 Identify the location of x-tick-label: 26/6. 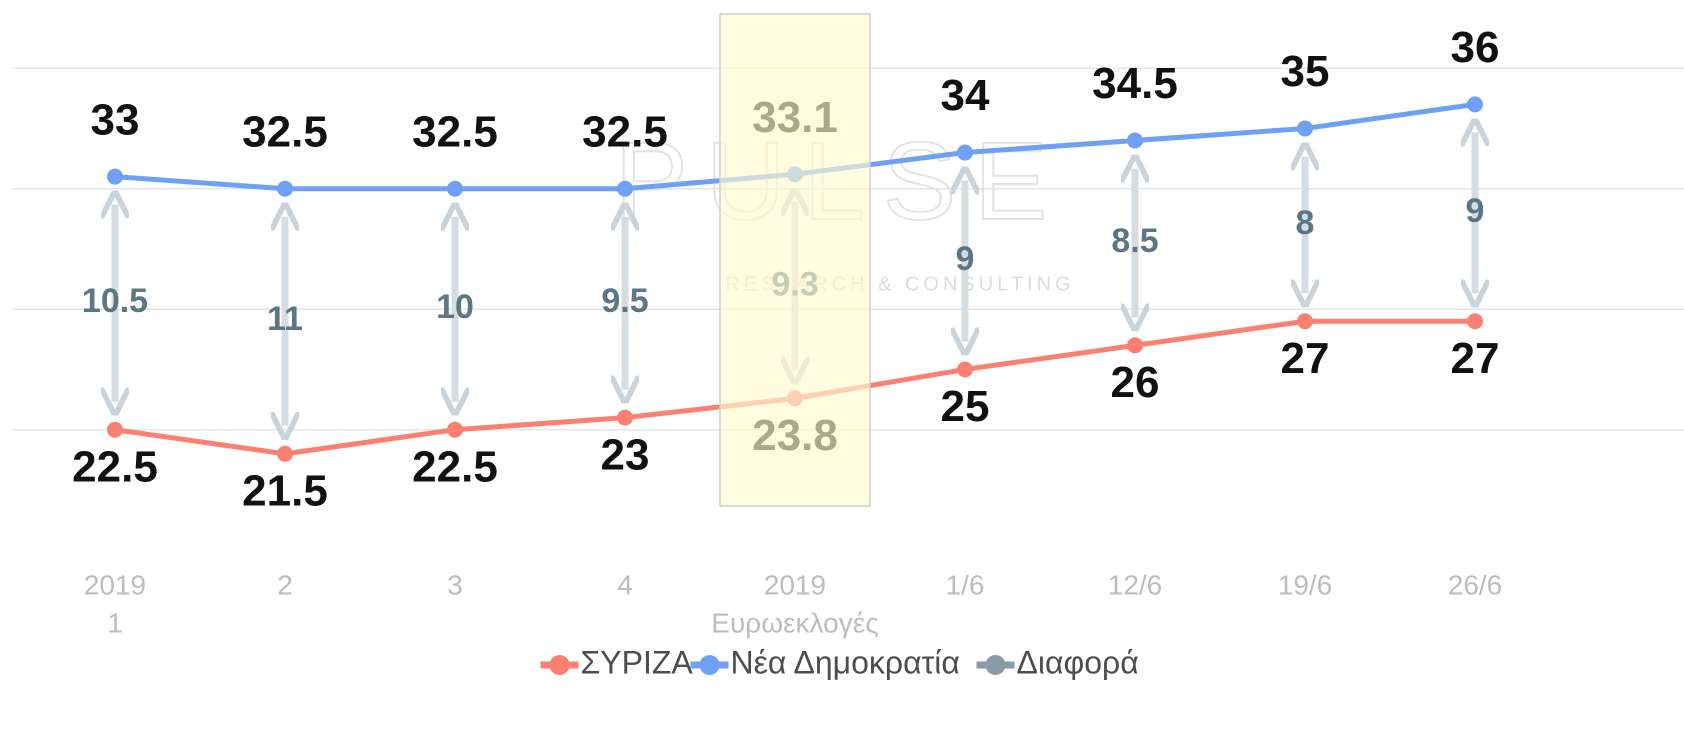
(1475, 584).